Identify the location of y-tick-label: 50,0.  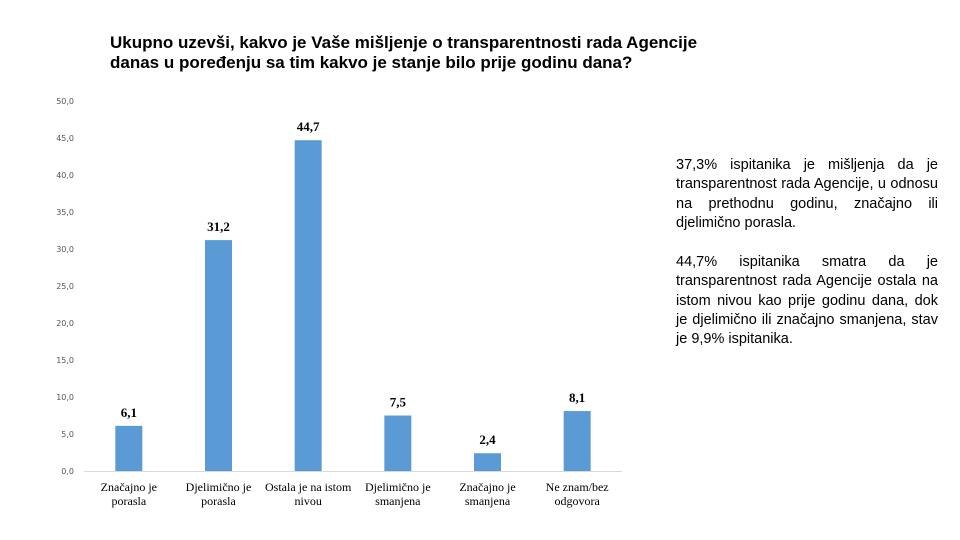
(65, 101).